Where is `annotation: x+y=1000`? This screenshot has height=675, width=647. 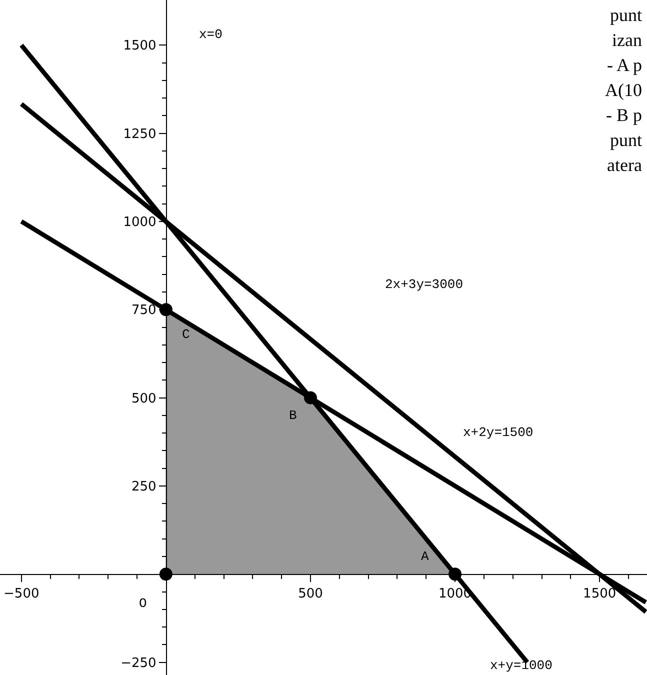
annotation: x+y=1000 is located at coordinates (521, 665).